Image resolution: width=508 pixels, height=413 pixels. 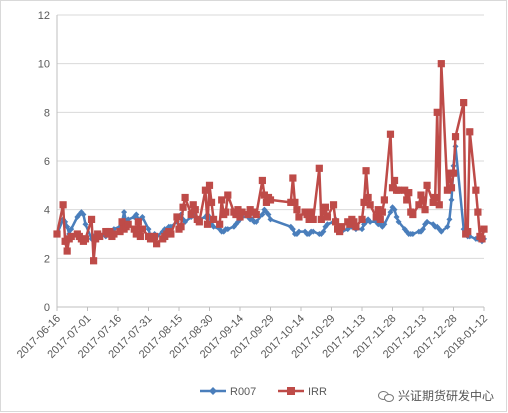 What do you see at coordinates (445, 396) in the screenshot?
I see `watermark-text: 兴证期货研发中心` at bounding box center [445, 396].